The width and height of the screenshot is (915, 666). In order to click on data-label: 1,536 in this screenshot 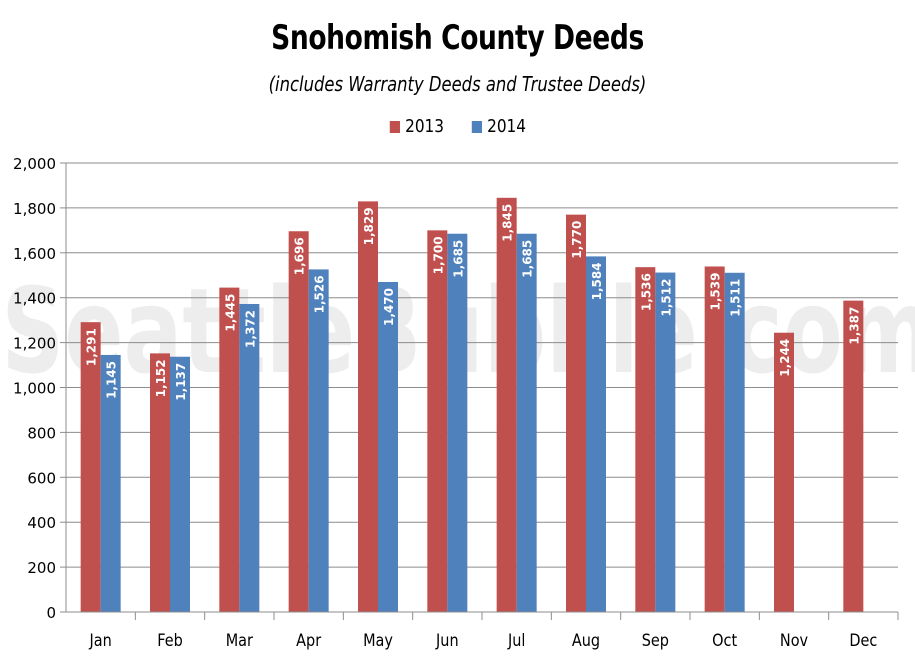, I will do `click(646, 292)`.